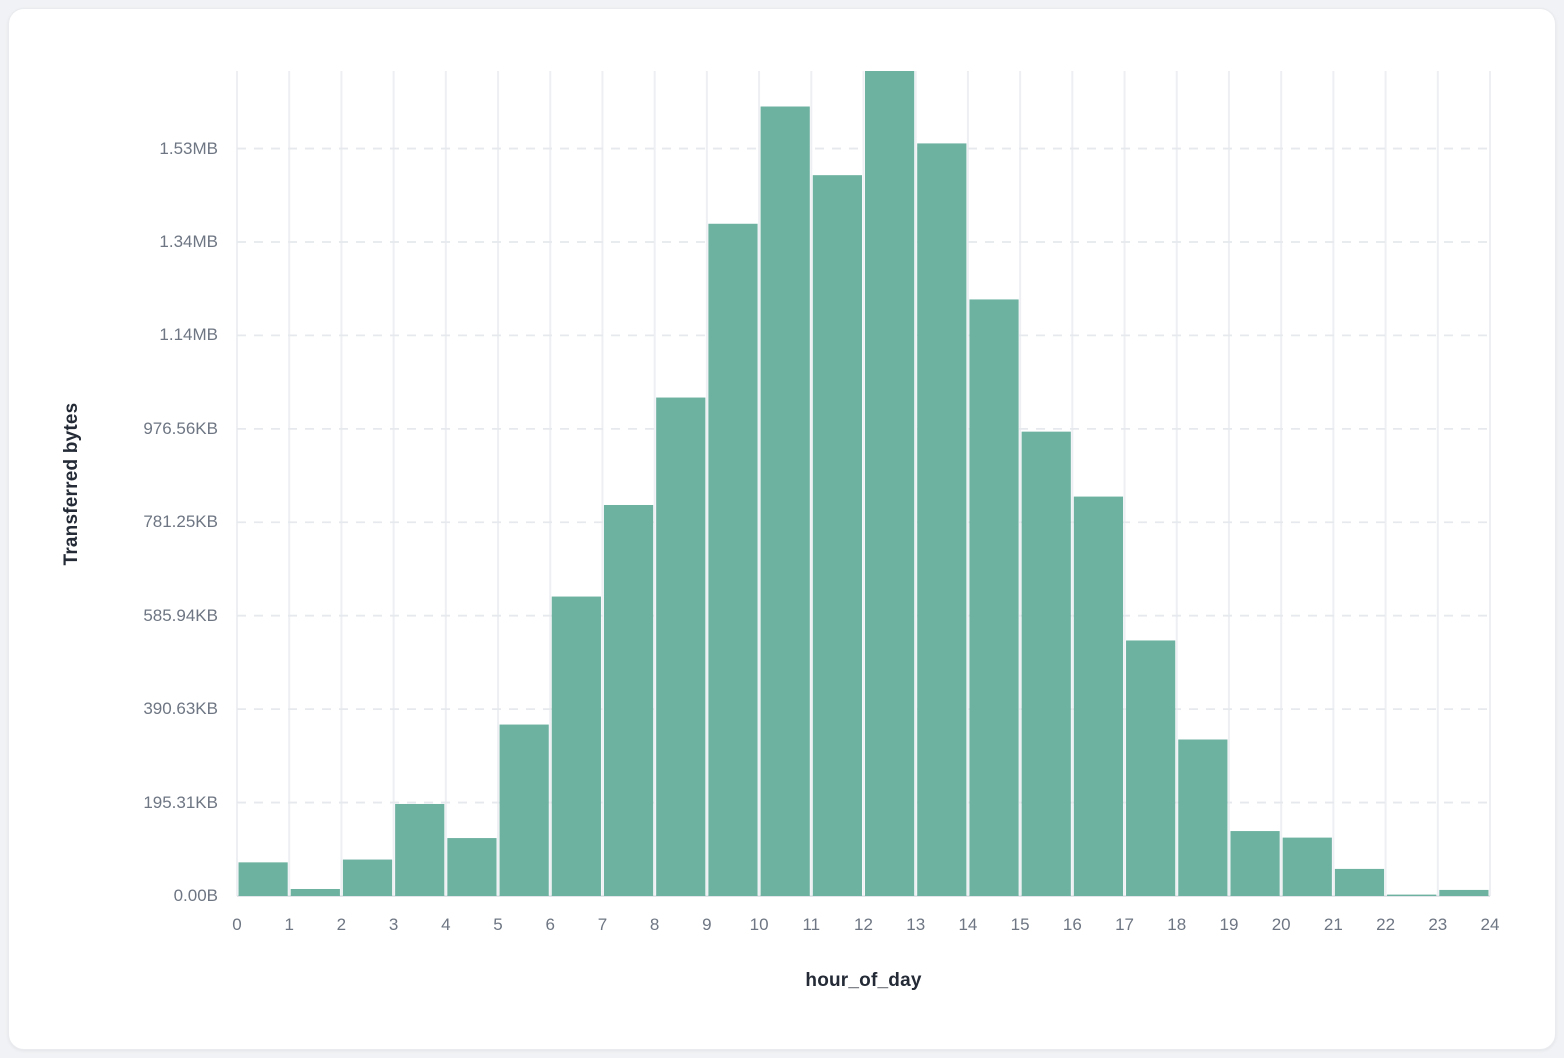  What do you see at coordinates (602, 924) in the screenshot?
I see `x-tick-label: 7` at bounding box center [602, 924].